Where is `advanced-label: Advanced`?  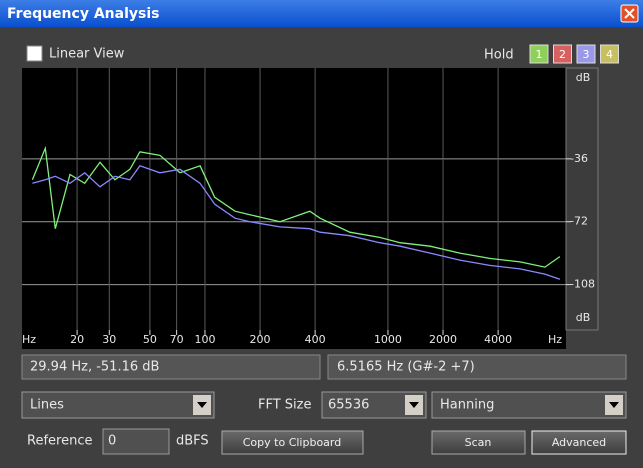
advanced-label: Advanced is located at coordinates (579, 442).